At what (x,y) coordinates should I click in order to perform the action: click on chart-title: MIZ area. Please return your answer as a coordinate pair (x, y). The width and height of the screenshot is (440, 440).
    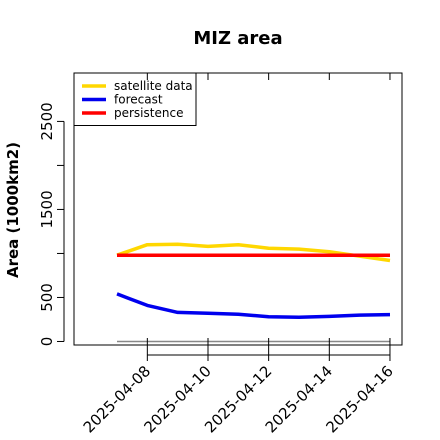
    Looking at the image, I should click on (237, 38).